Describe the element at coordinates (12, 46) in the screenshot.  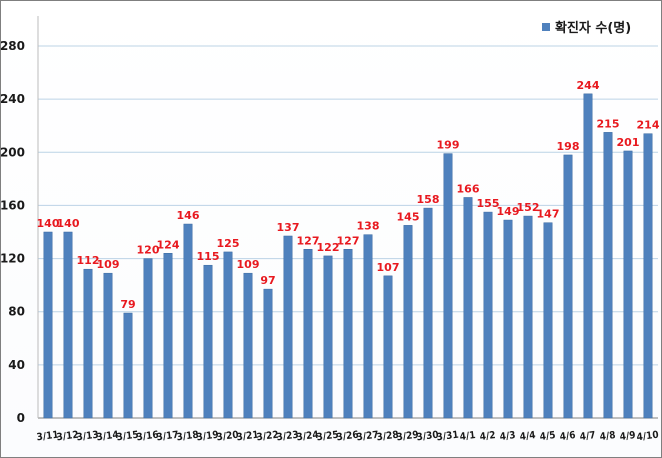
I see `y-tick-label: 280` at that location.